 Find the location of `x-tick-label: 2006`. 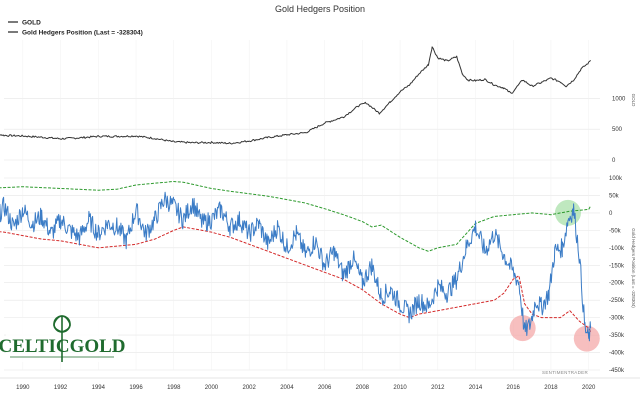

x-tick-label: 2006 is located at coordinates (325, 388).